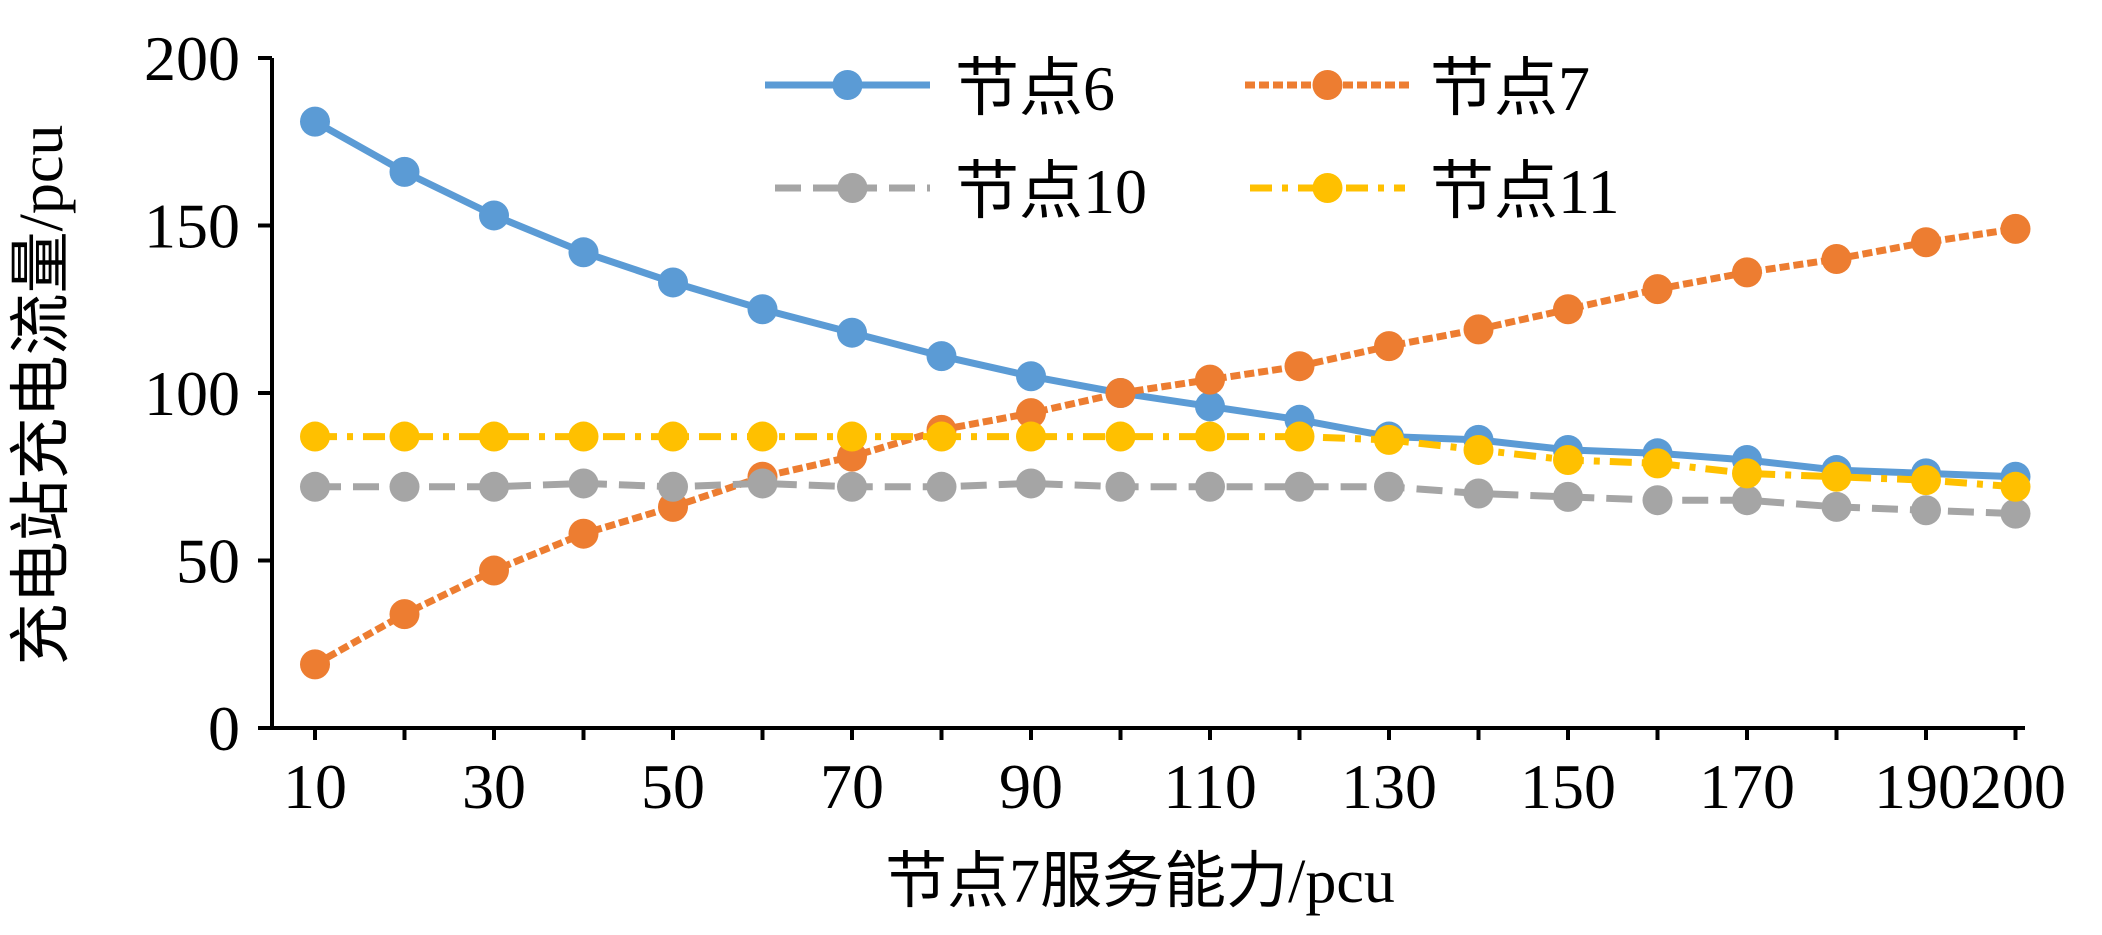 The width and height of the screenshot is (2102, 935). Describe the element at coordinates (1051, 191) in the screenshot. I see `legend-label-3: 节点10` at that location.